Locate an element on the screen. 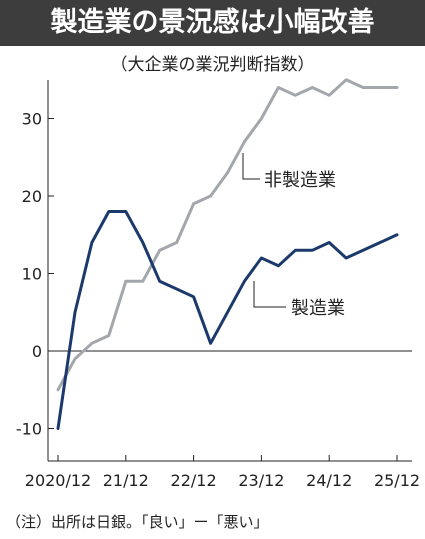  chart-title: 製造業の景況感は小幅改善 is located at coordinates (212, 23).